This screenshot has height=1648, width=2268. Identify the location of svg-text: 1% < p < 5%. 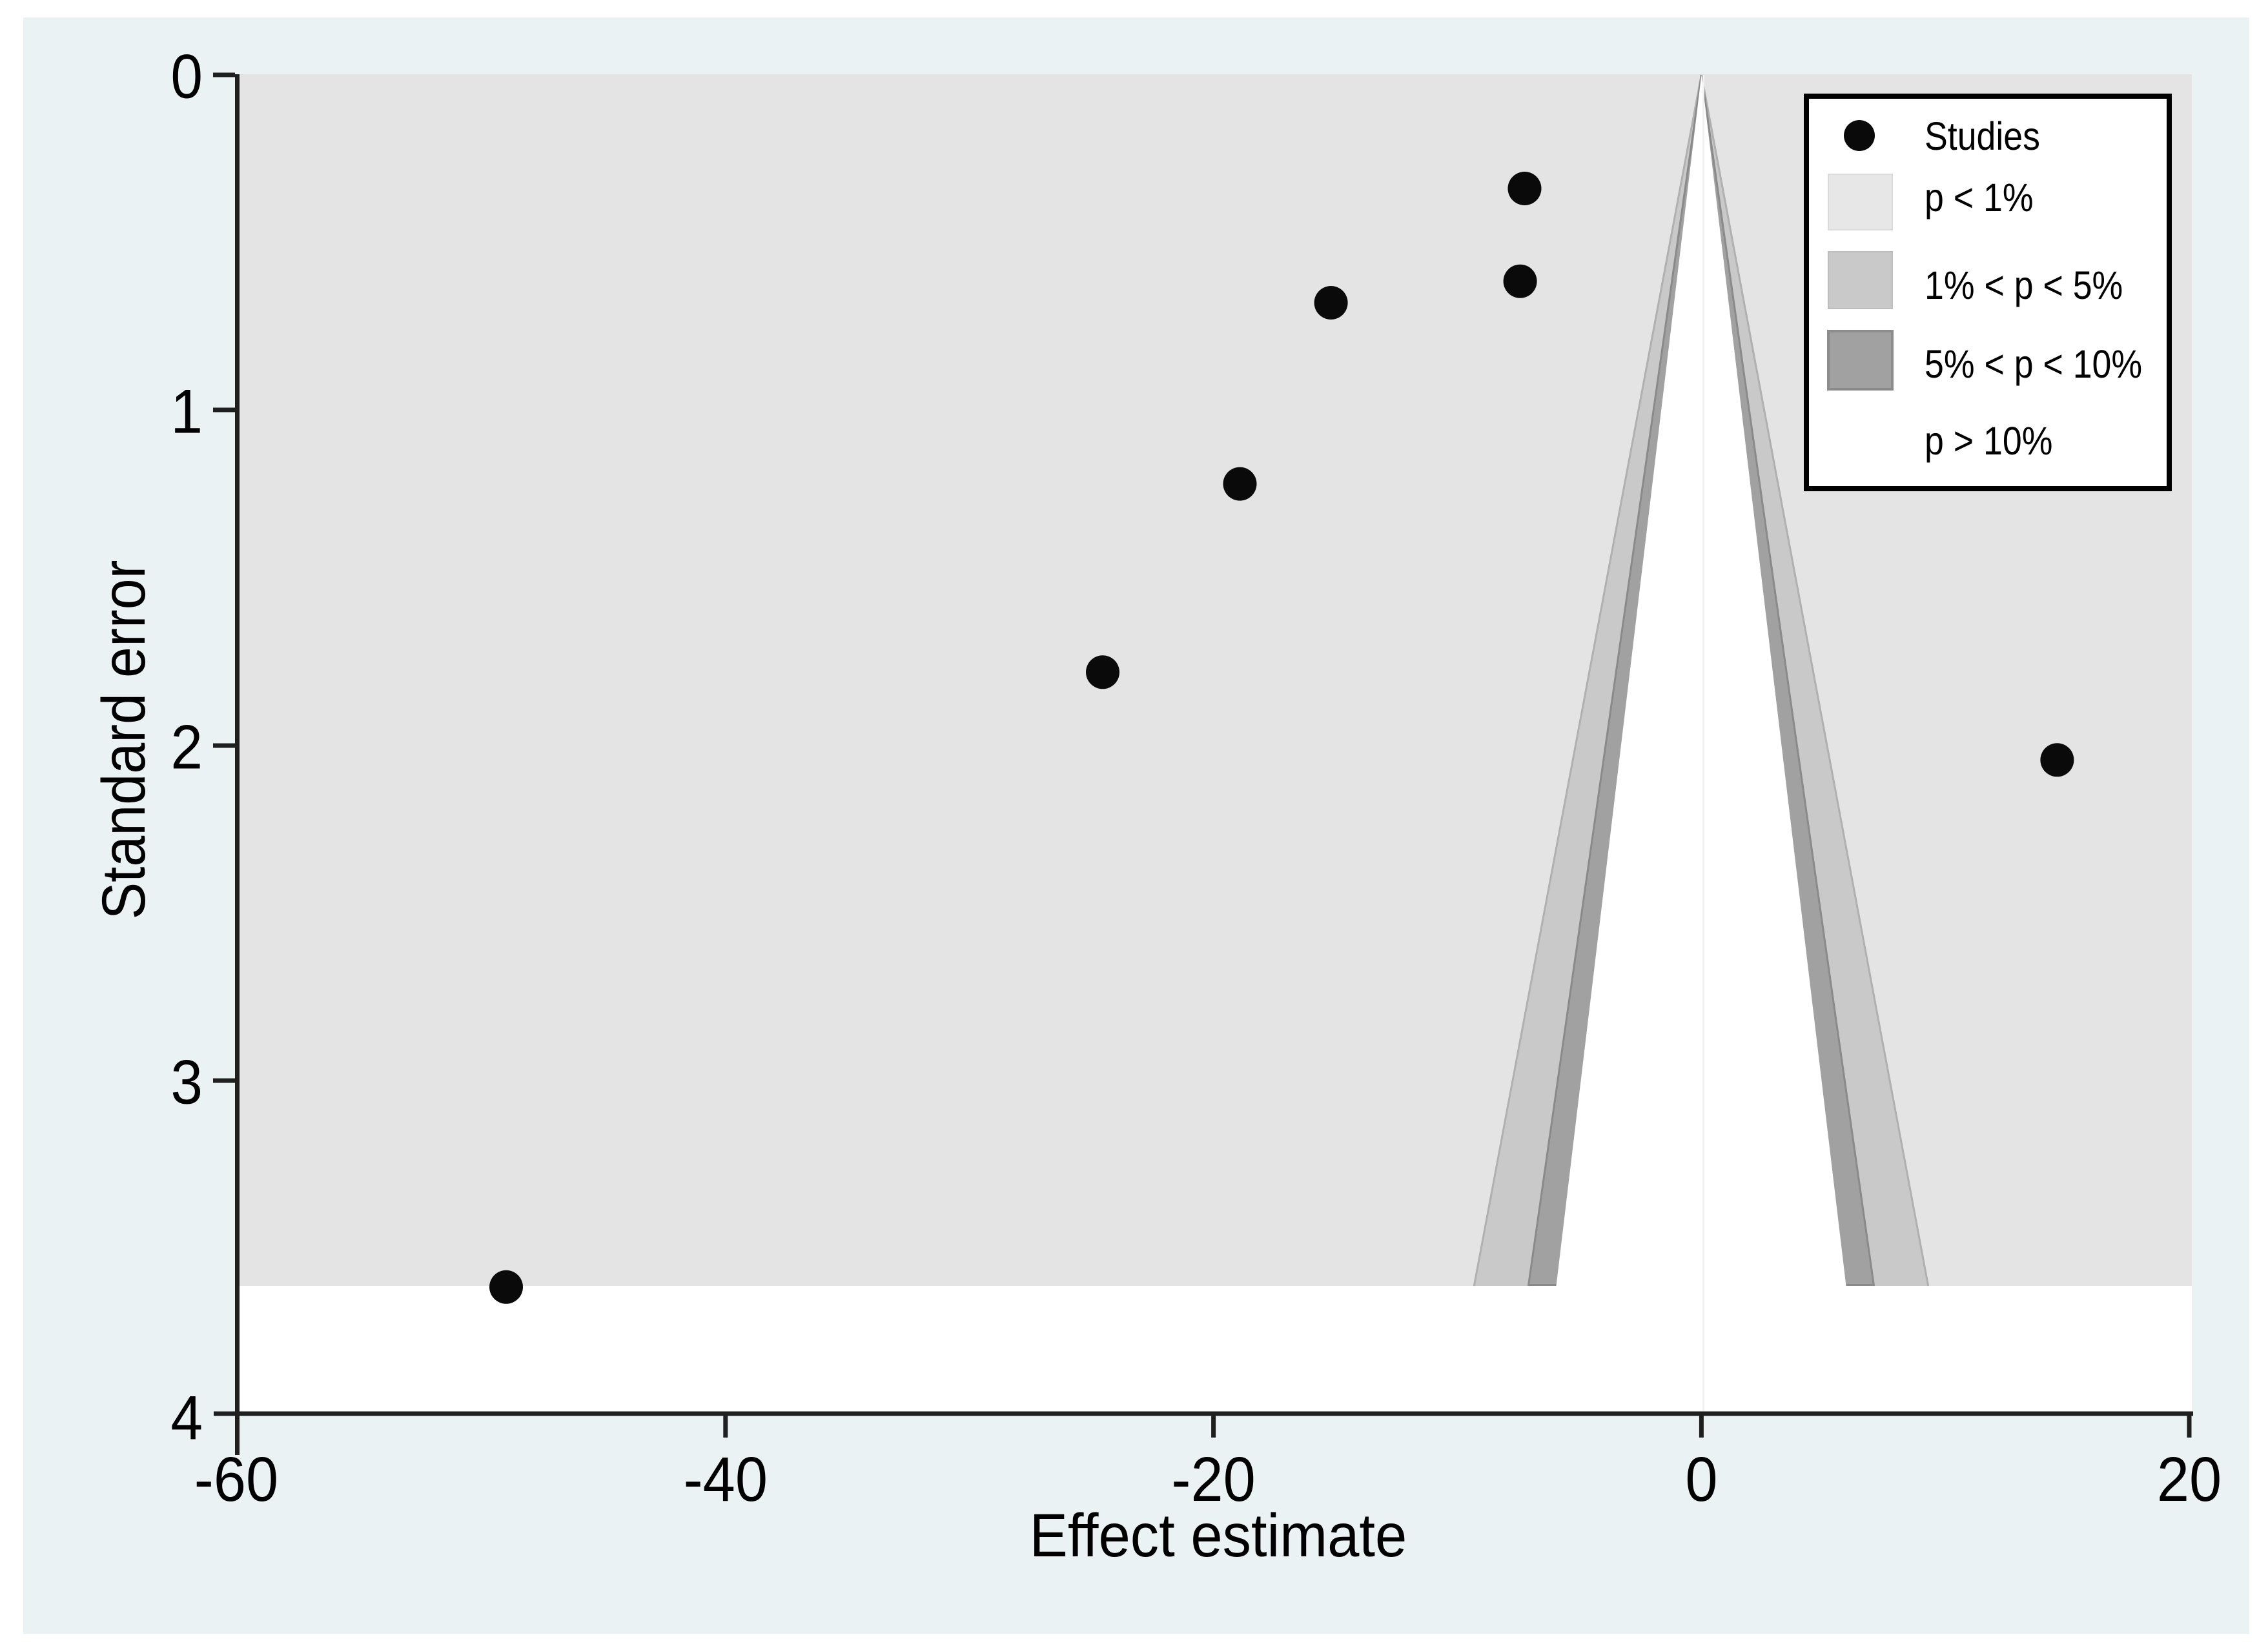
(2024, 286).